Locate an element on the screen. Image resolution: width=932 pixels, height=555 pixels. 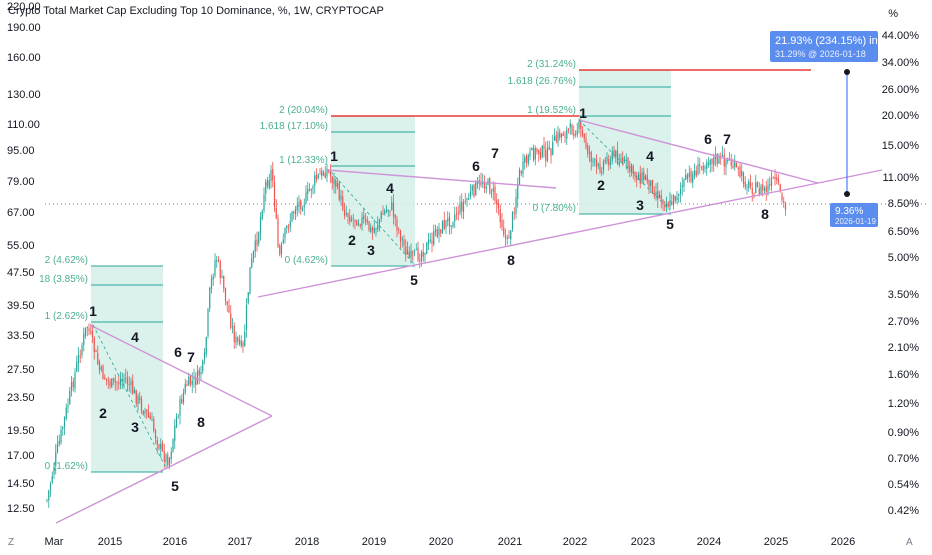
right-axis-tick-label: 3.50% is located at coordinates (903, 295).